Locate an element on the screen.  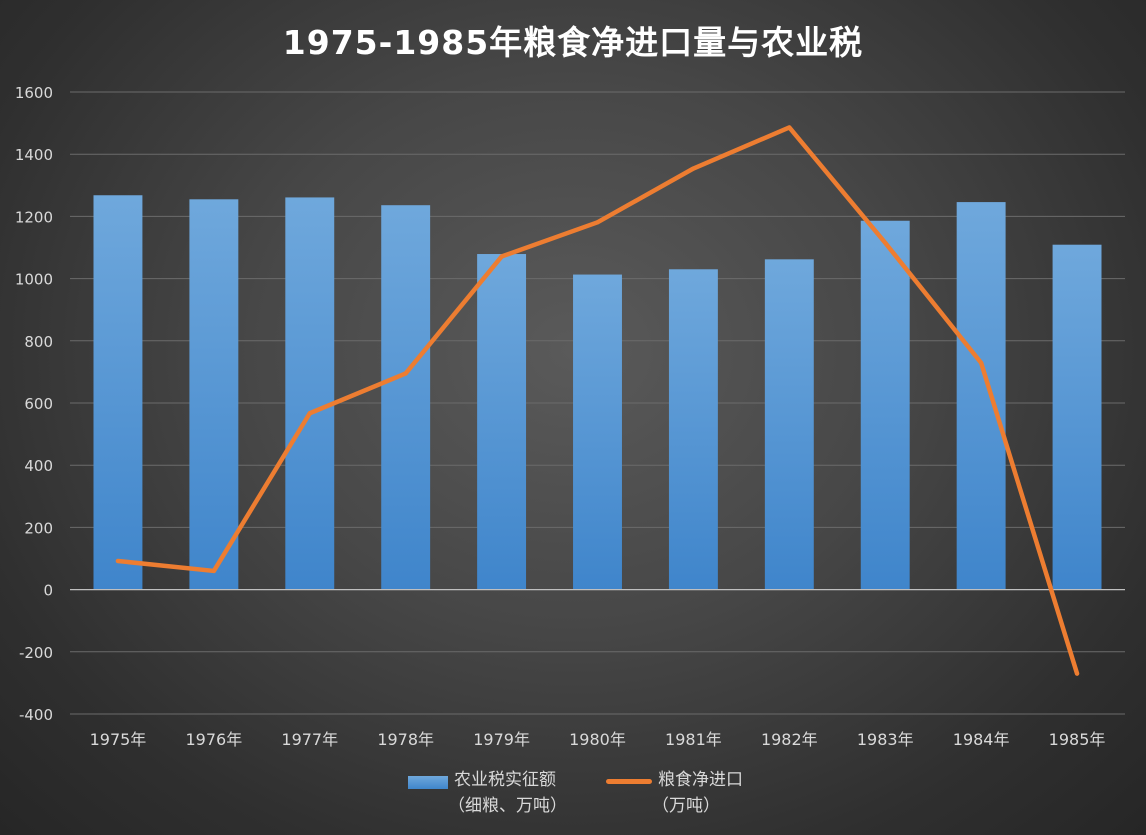
x-tick-label: 1981年 is located at coordinates (693, 739).